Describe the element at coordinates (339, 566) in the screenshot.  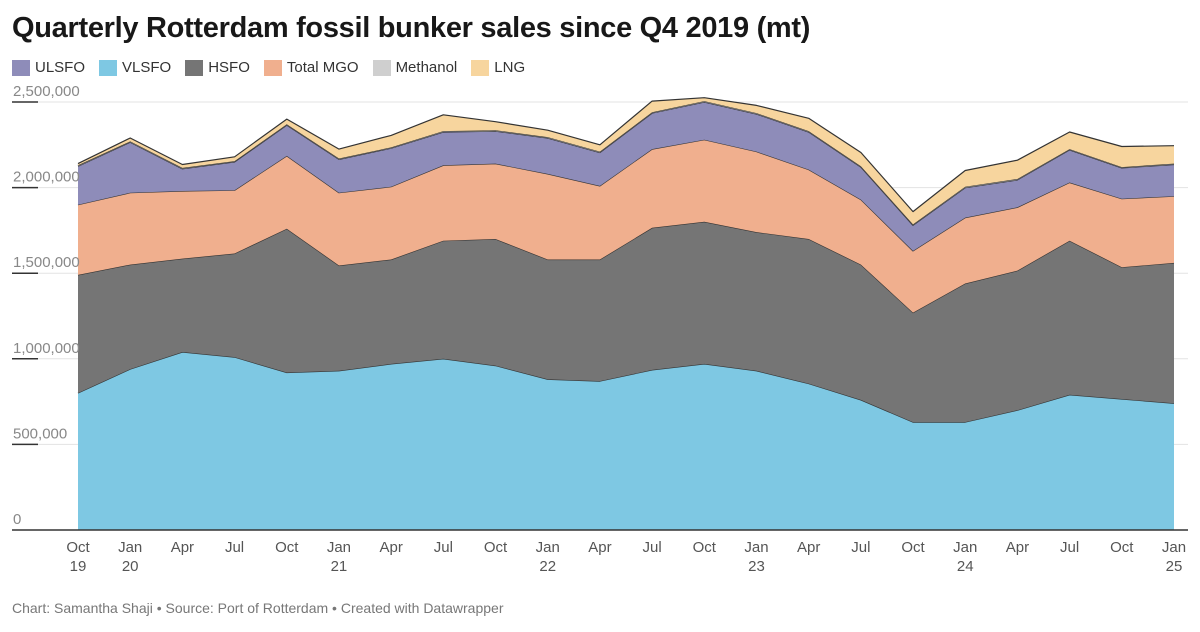
I see `x-tick-year-label: 21` at that location.